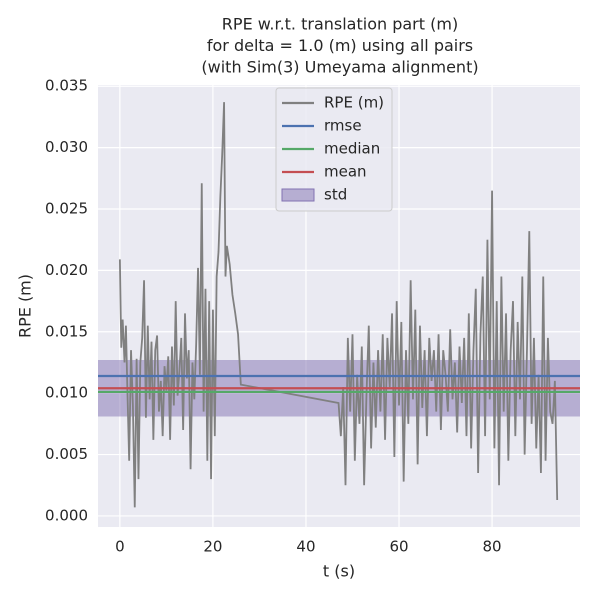 This screenshot has width=600, height=604. What do you see at coordinates (339, 67) in the screenshot?
I see `chart-title: (with Sim(3) Umeyama alignment)` at bounding box center [339, 67].